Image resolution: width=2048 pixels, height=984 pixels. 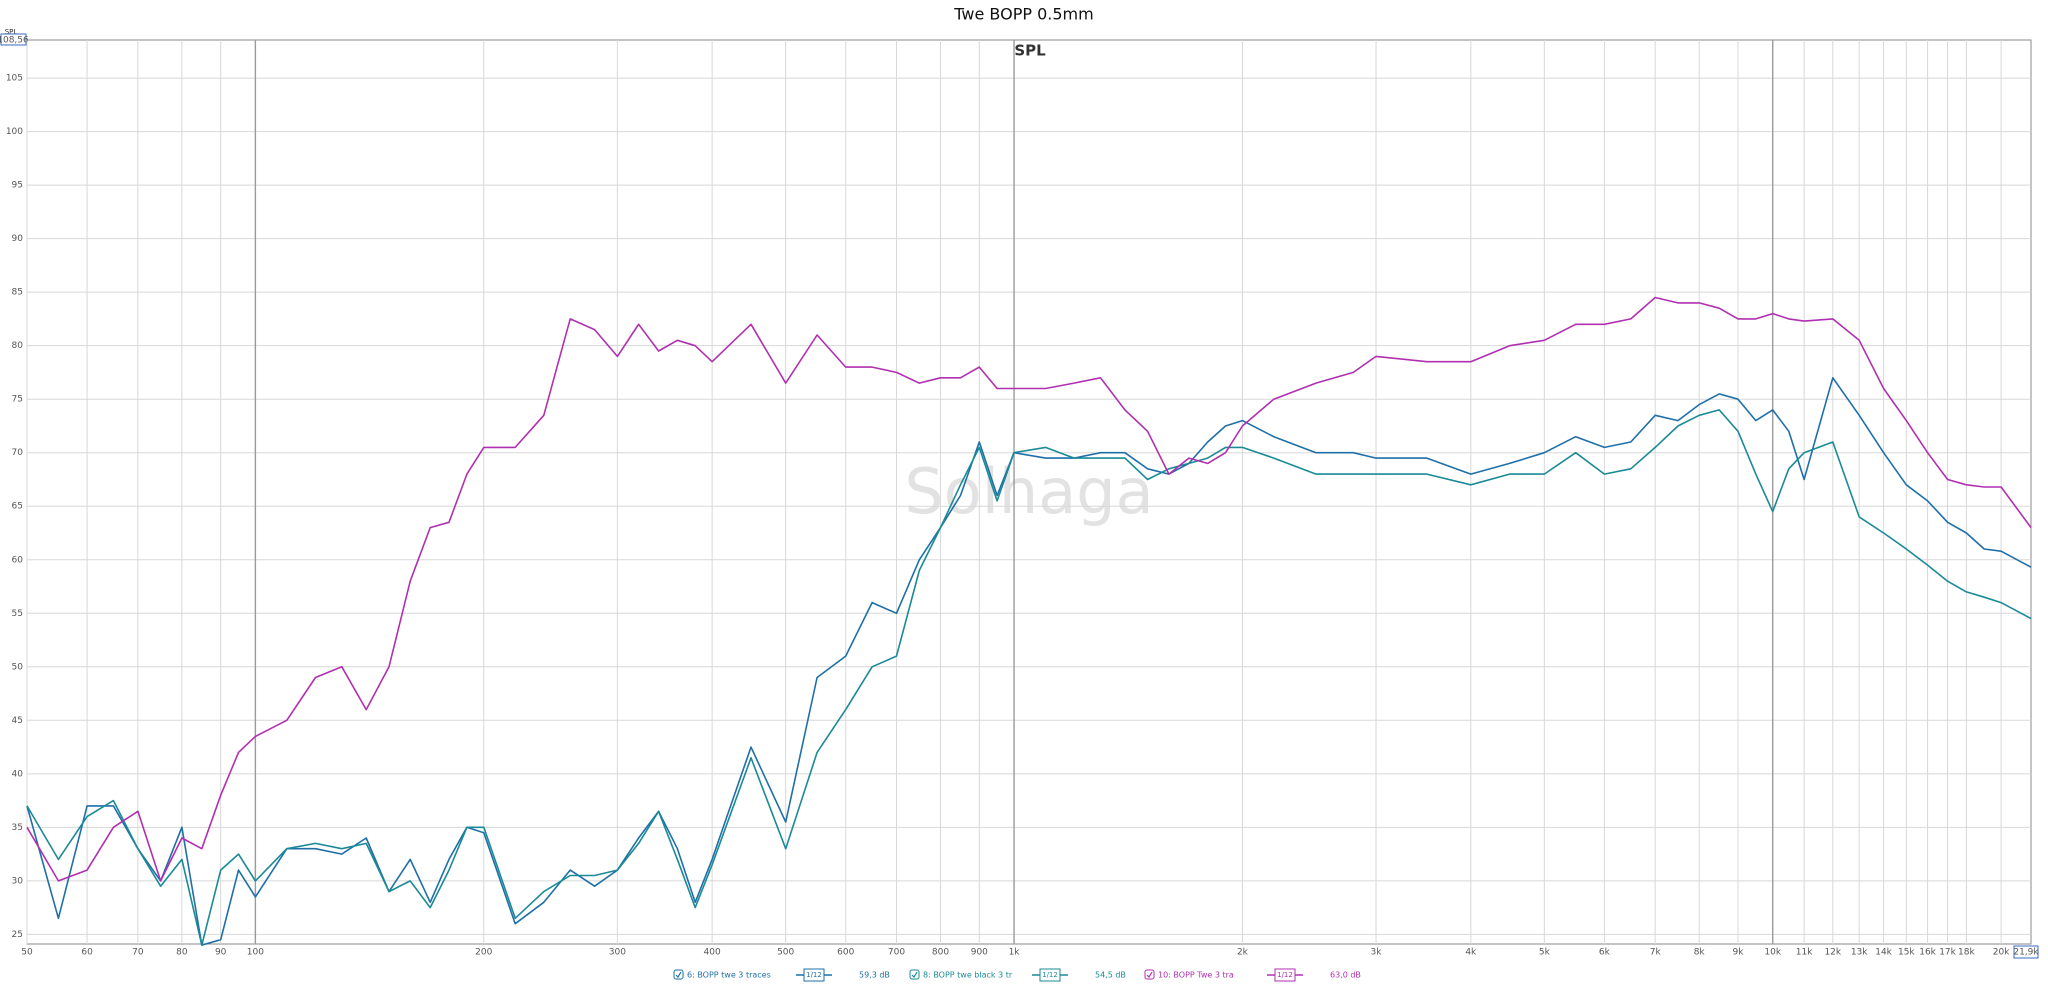 I want to click on x-tick-label: 7k, so click(x=1656, y=953).